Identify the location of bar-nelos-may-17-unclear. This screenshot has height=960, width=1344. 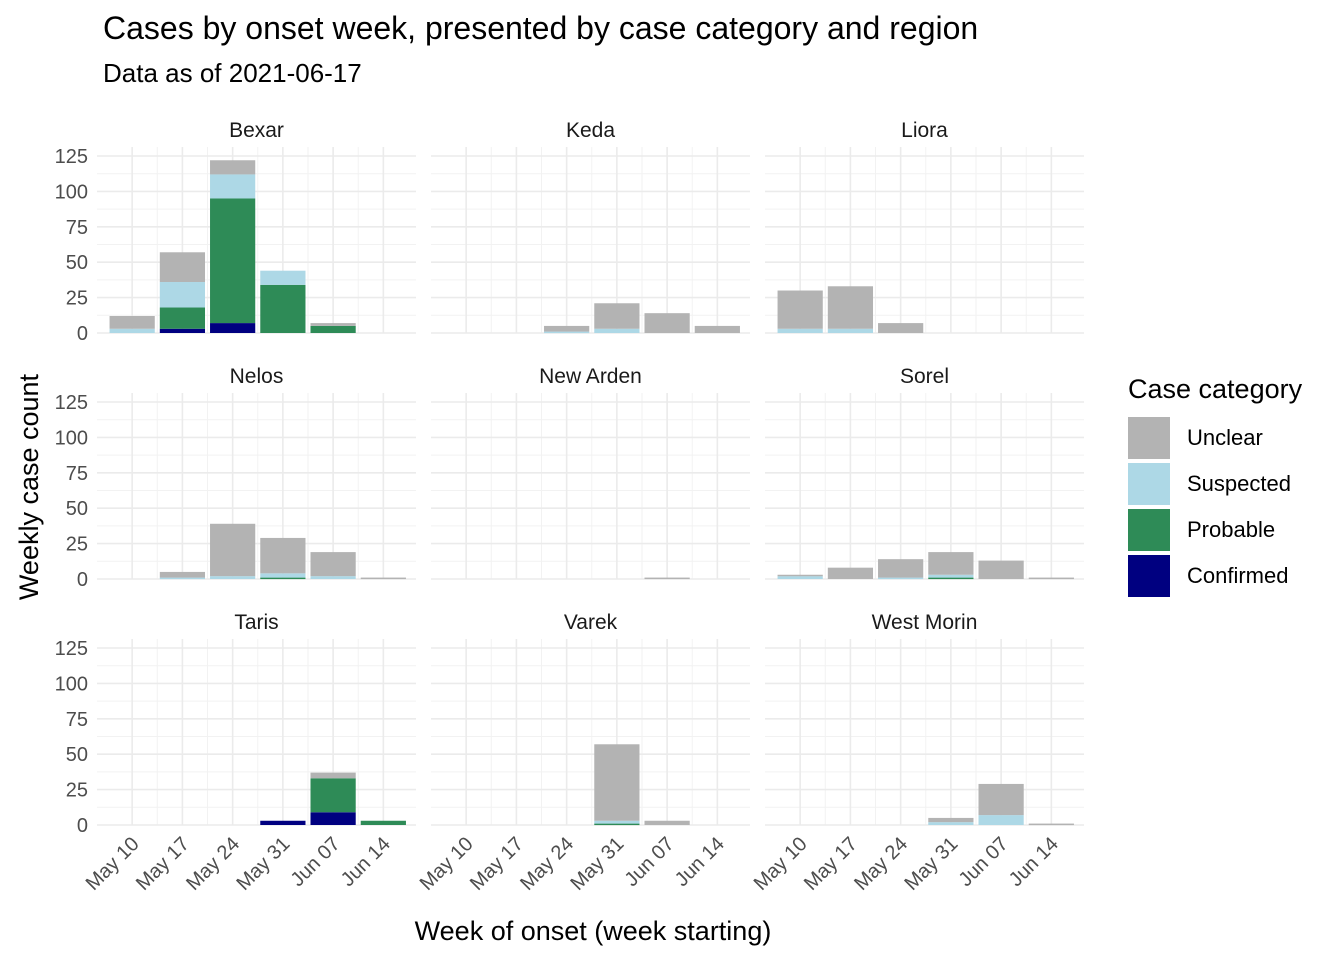
(182, 574).